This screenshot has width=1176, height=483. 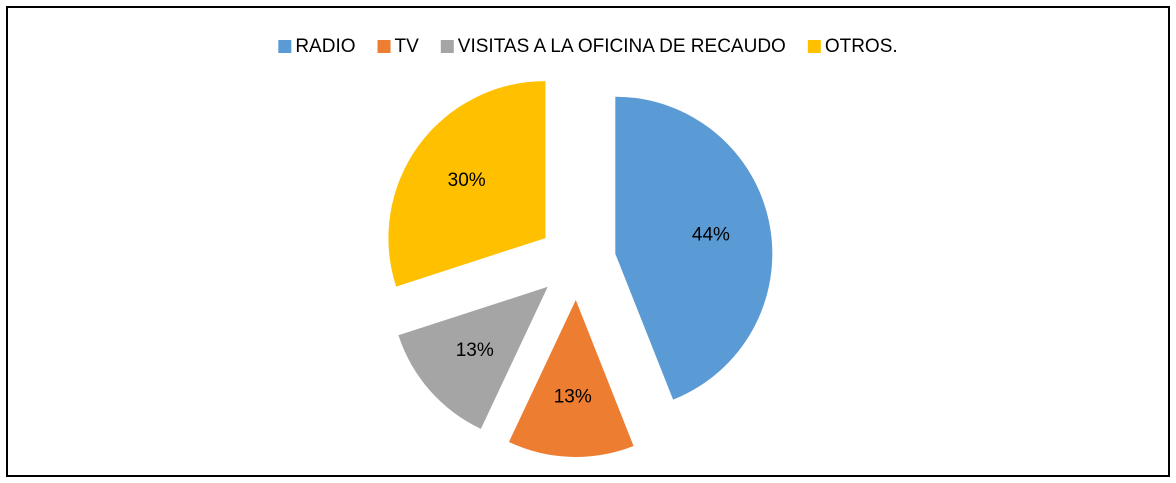 What do you see at coordinates (325, 46) in the screenshot?
I see `legend-label: RADIO` at bounding box center [325, 46].